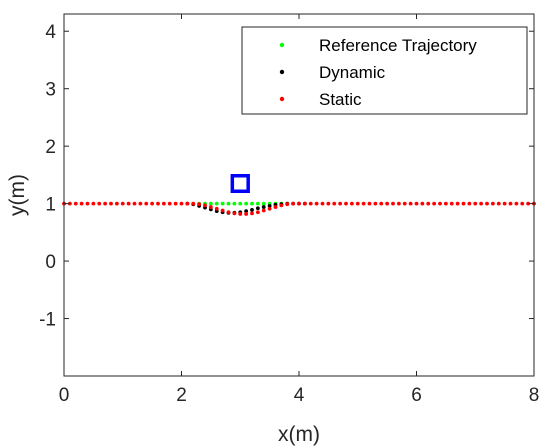  Describe the element at coordinates (282, 45) in the screenshot. I see `legend-marker-reference` at that location.